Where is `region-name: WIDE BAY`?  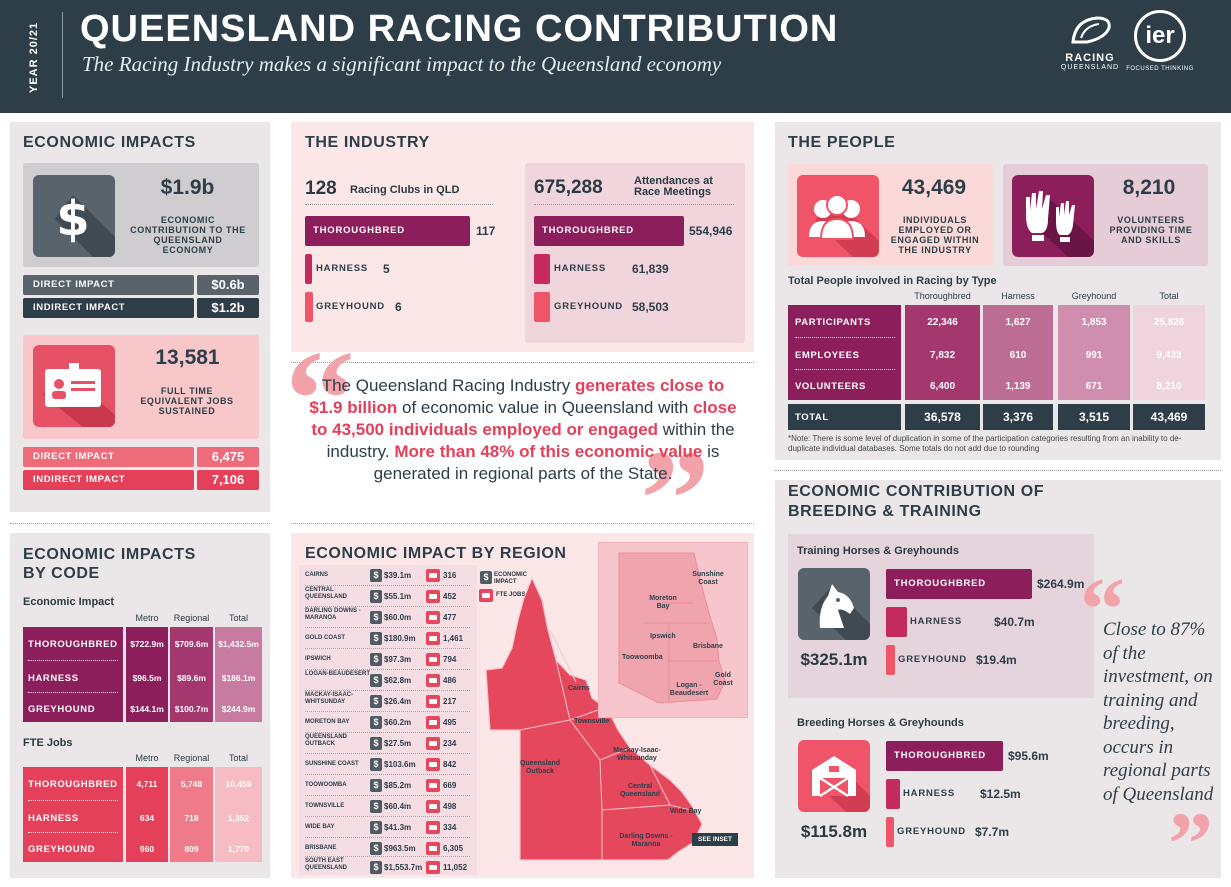
region-name: WIDE BAY is located at coordinates (320, 827).